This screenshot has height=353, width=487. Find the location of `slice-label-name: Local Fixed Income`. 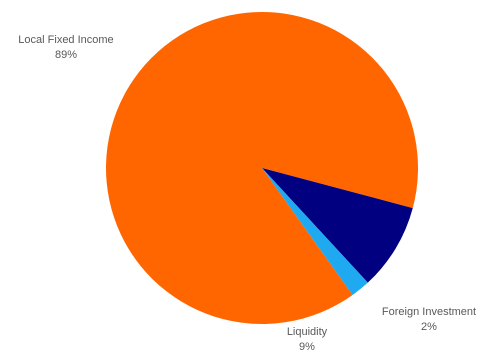

slice-label-name: Local Fixed Income is located at coordinates (65, 40).